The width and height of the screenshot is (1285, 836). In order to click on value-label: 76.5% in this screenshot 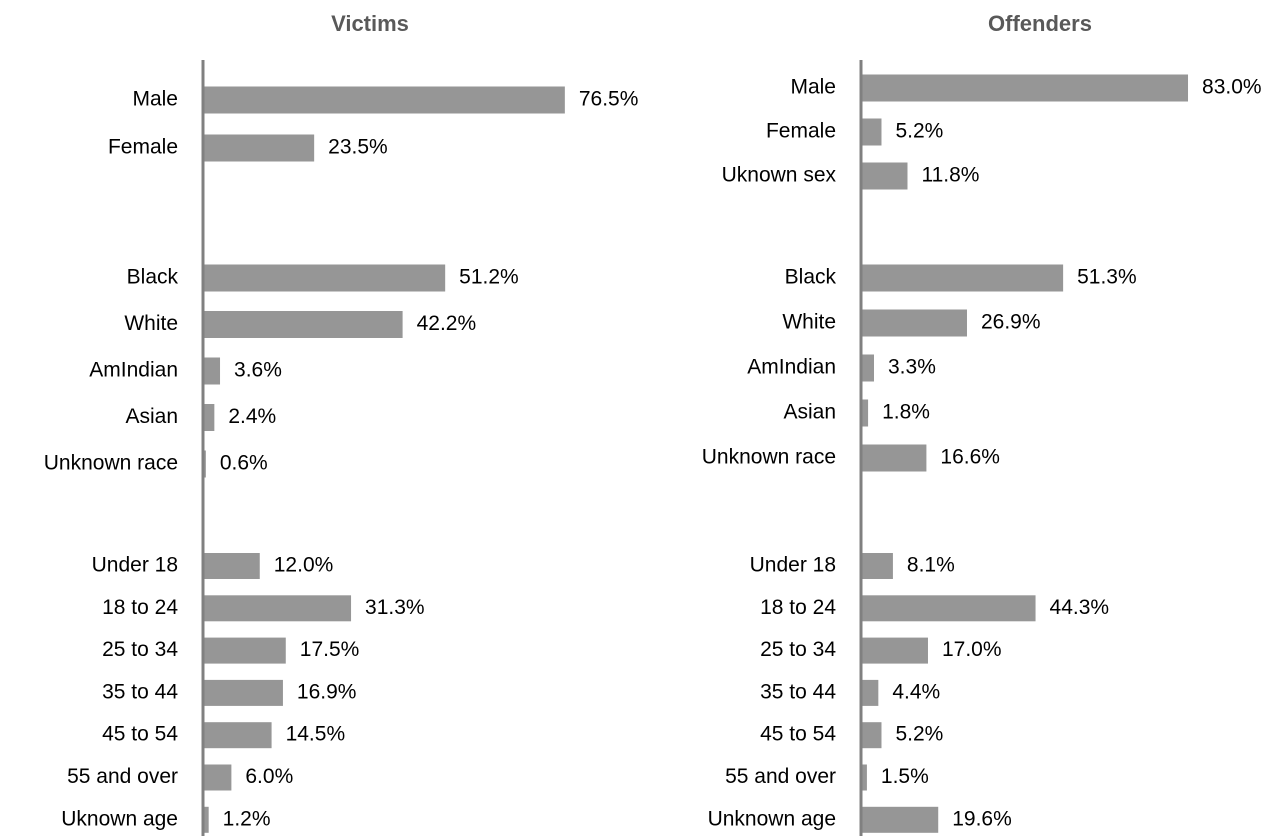, I will do `click(609, 99)`.